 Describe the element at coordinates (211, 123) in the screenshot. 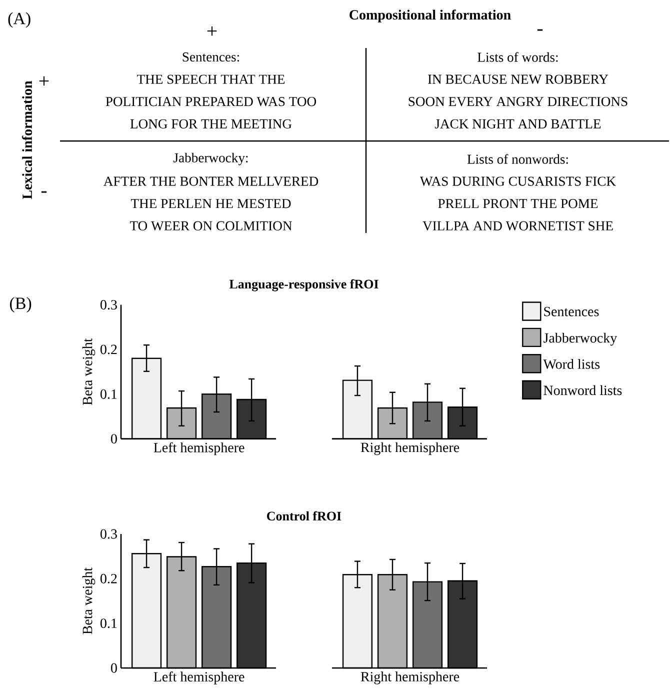

I see `text: LONG FOR THE MEETING` at that location.